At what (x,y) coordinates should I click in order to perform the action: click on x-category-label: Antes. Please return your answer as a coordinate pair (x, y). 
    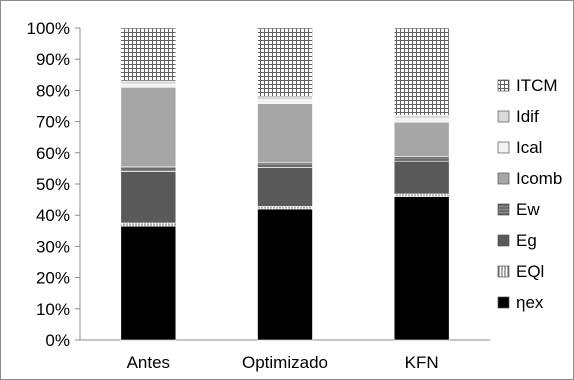
    Looking at the image, I should click on (148, 362).